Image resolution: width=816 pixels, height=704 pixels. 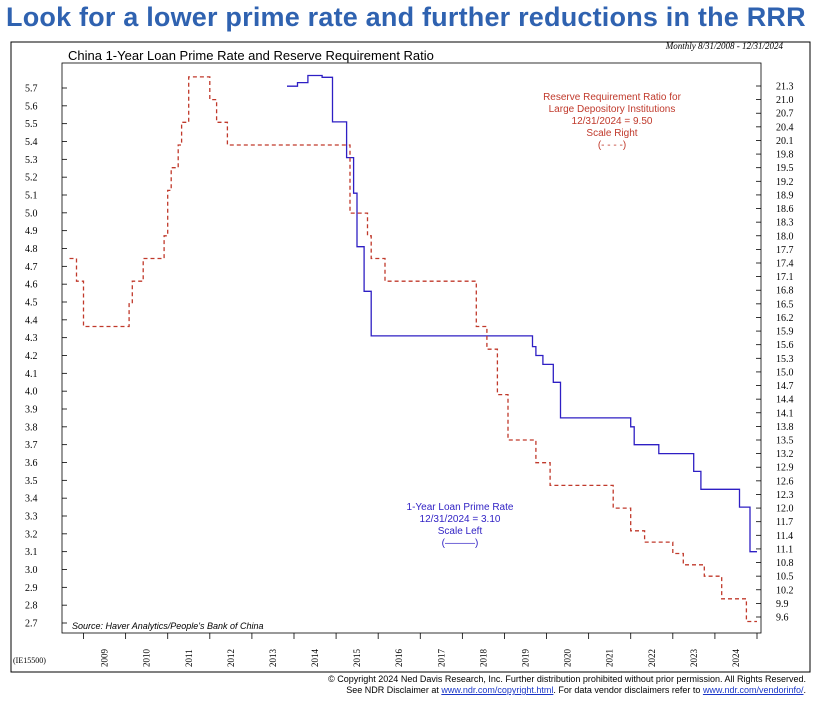 I want to click on left-tick-label: 4.6, so click(x=31, y=285).